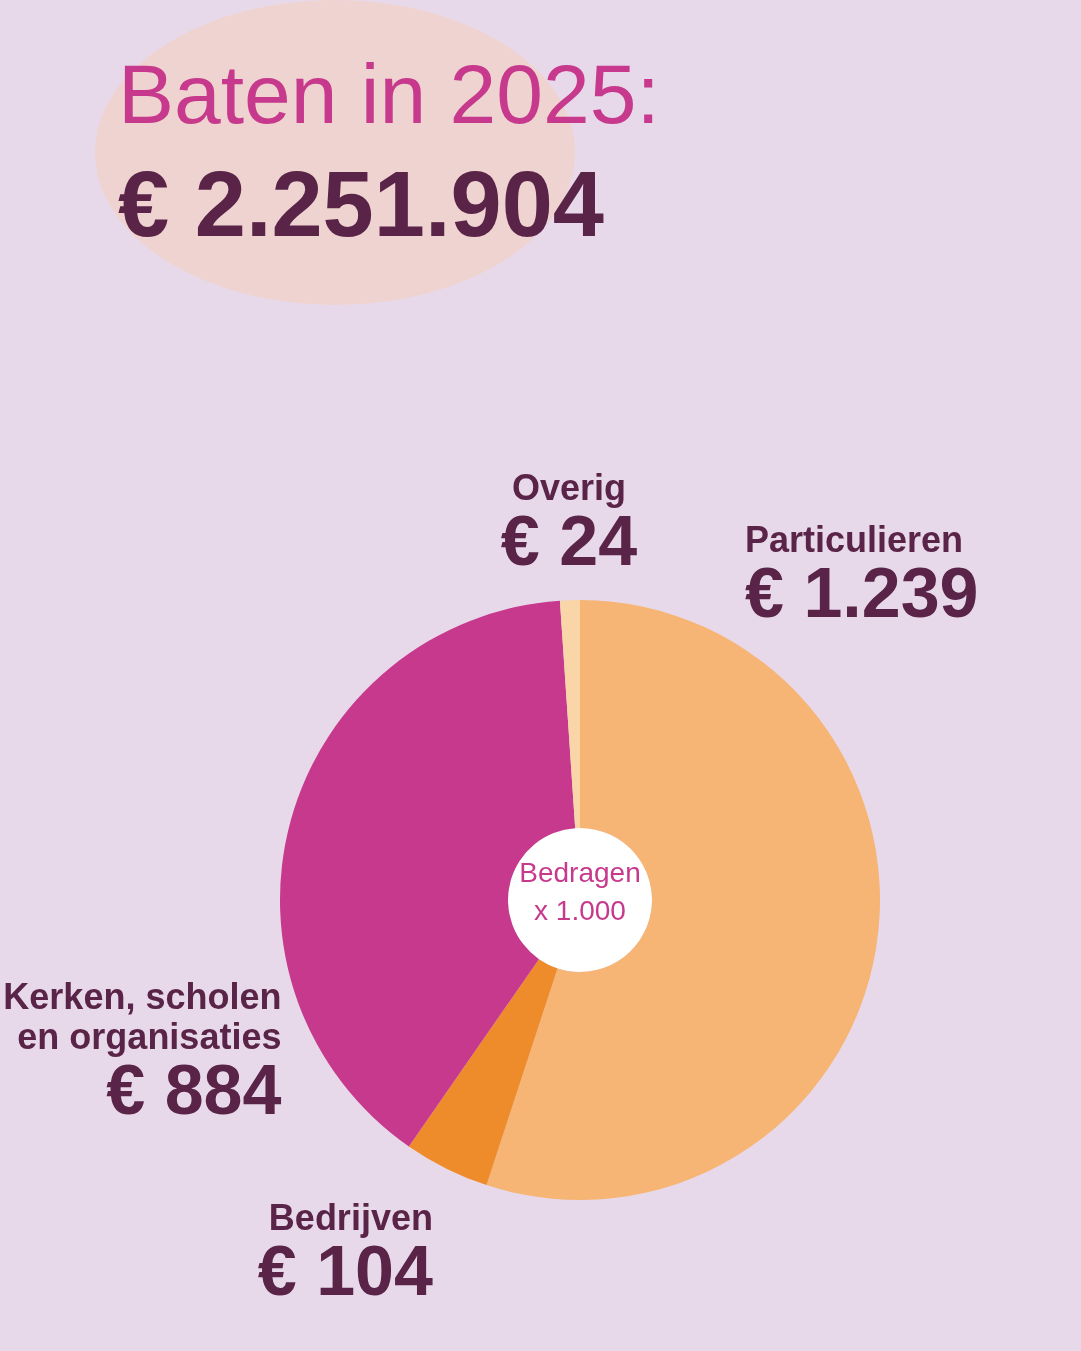  What do you see at coordinates (580, 892) in the screenshot?
I see `text: Bedragen x 1.000` at bounding box center [580, 892].